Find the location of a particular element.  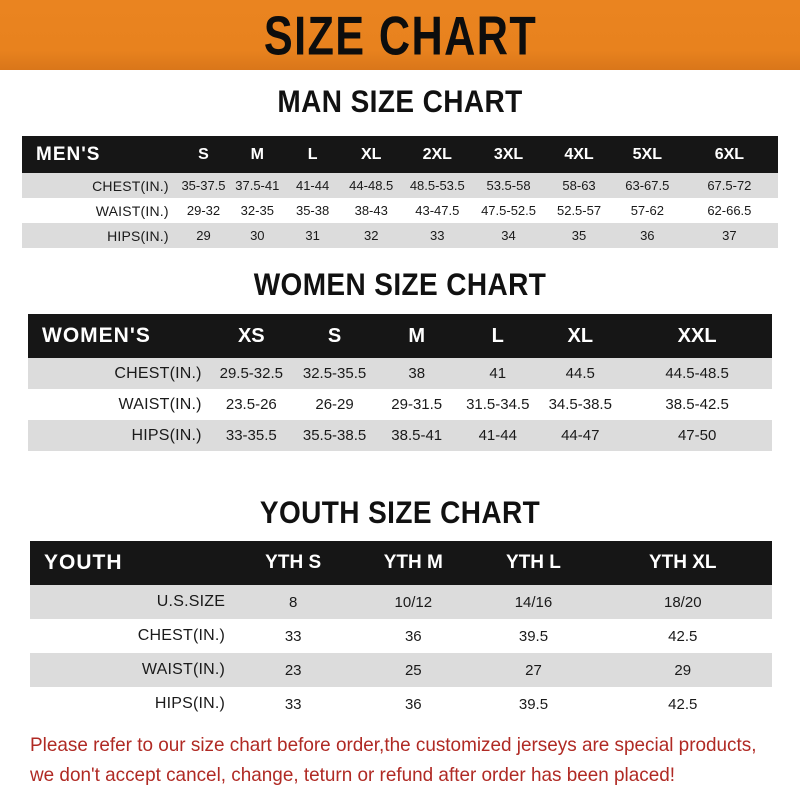

table-cell: 37 is located at coordinates (729, 235).